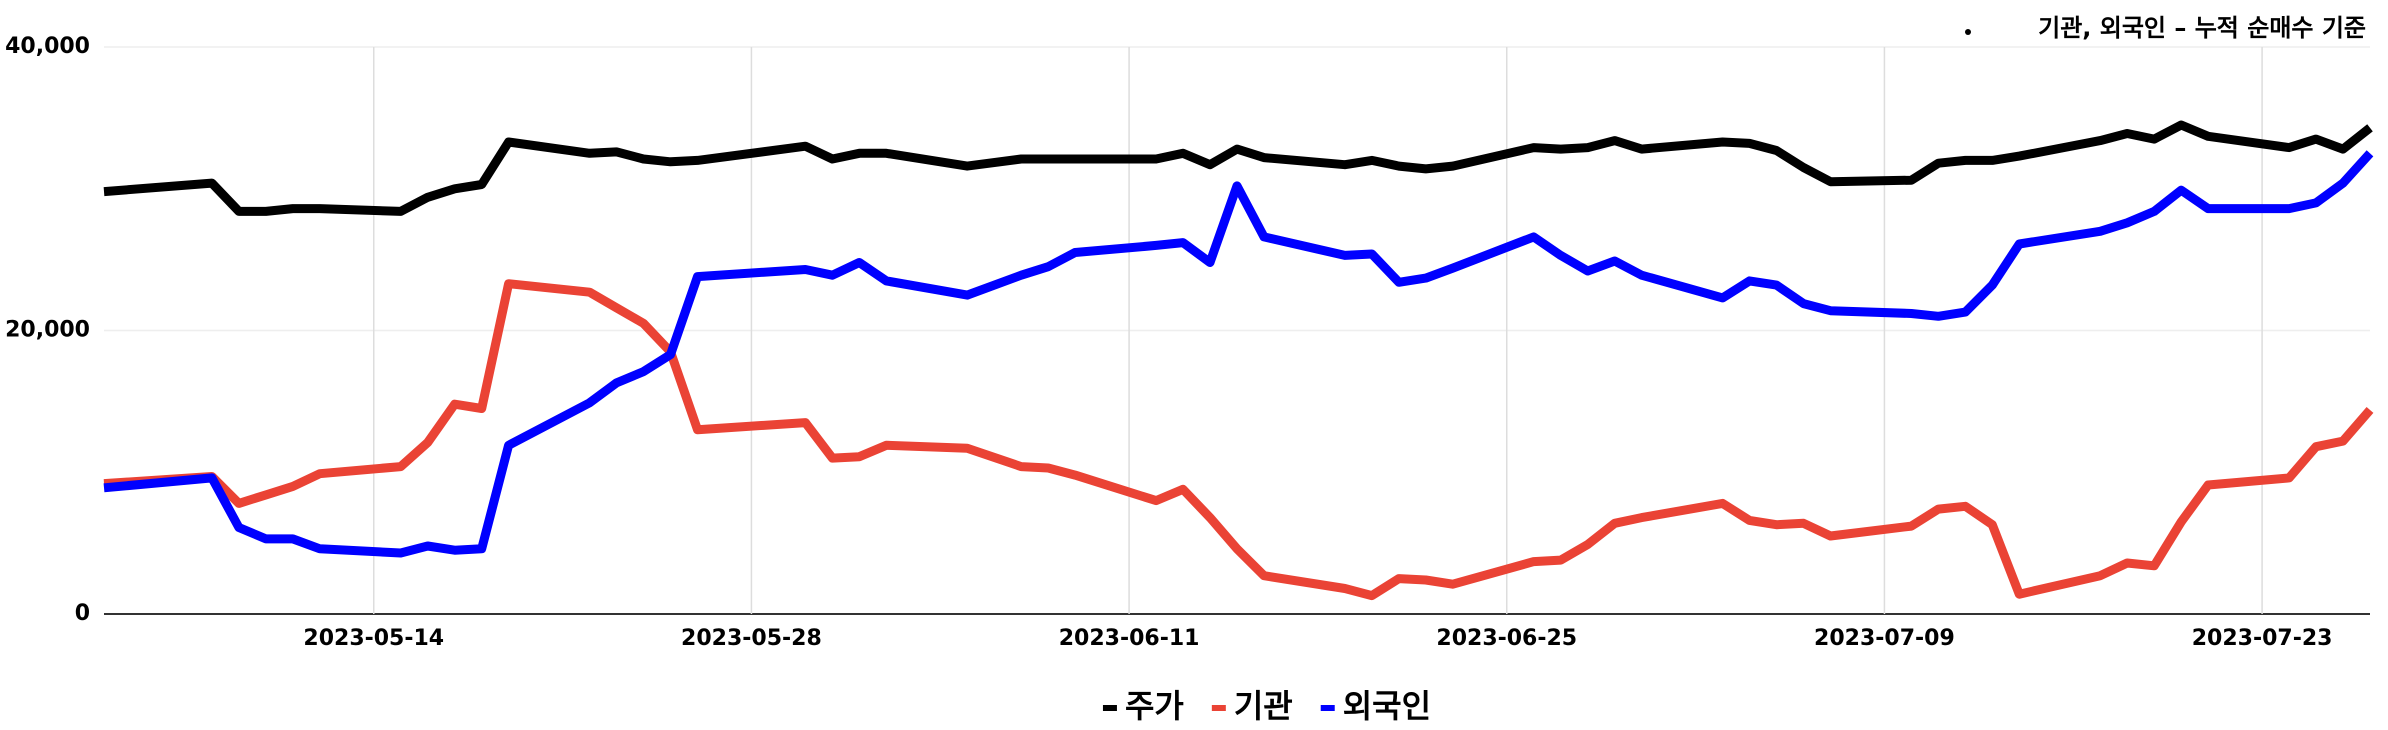 This screenshot has width=2388, height=730. I want to click on y-tick-label: 0, so click(82, 613).